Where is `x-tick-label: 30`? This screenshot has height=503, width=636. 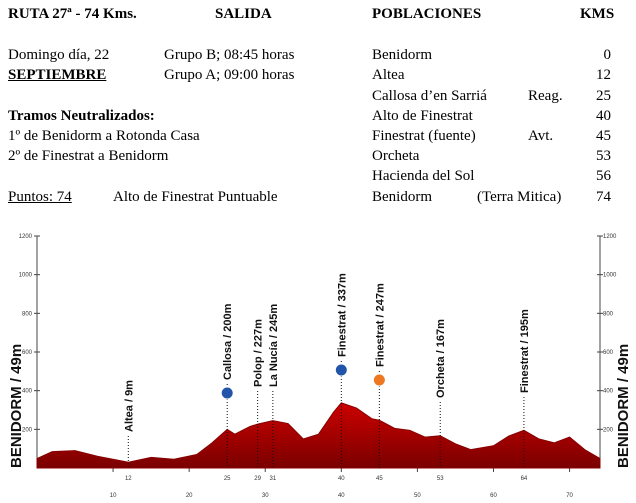 x-tick-label: 30 is located at coordinates (265, 496).